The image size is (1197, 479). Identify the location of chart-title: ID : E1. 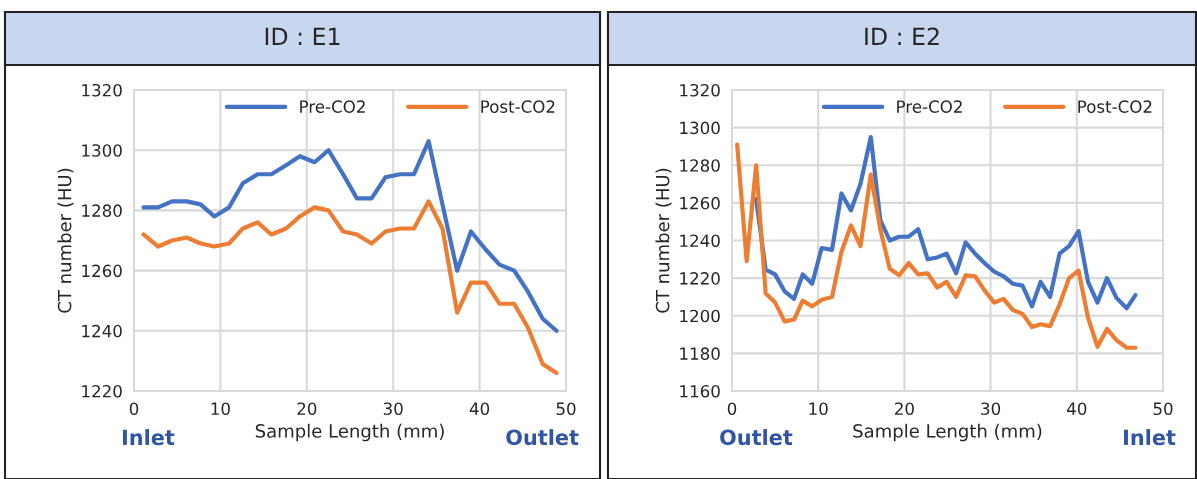
(302, 36).